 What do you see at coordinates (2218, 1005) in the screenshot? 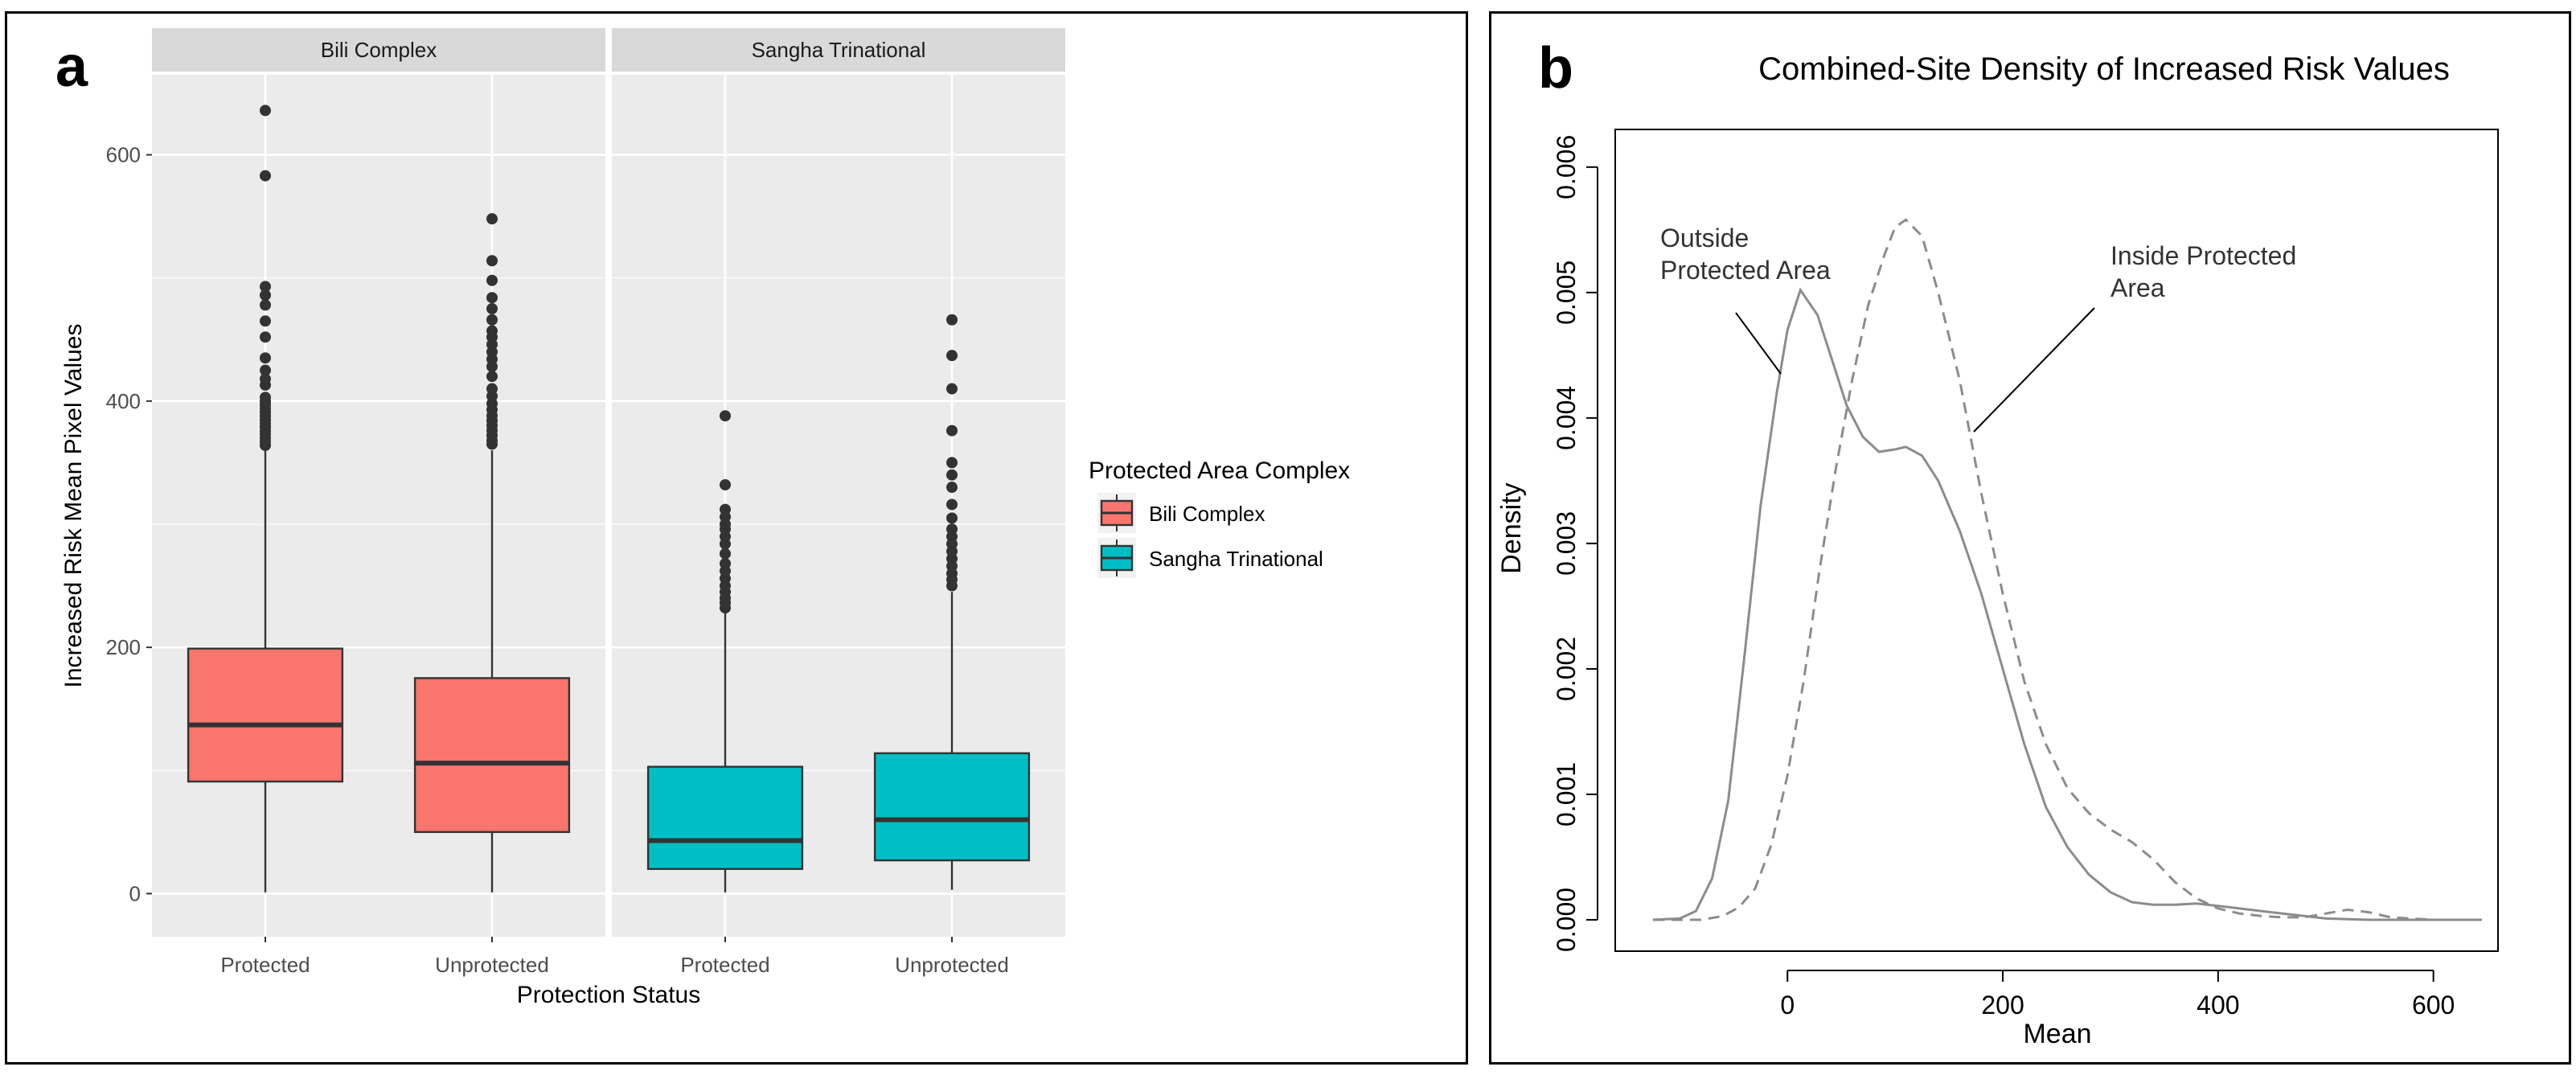
I see `x-tick-label: 400` at bounding box center [2218, 1005].